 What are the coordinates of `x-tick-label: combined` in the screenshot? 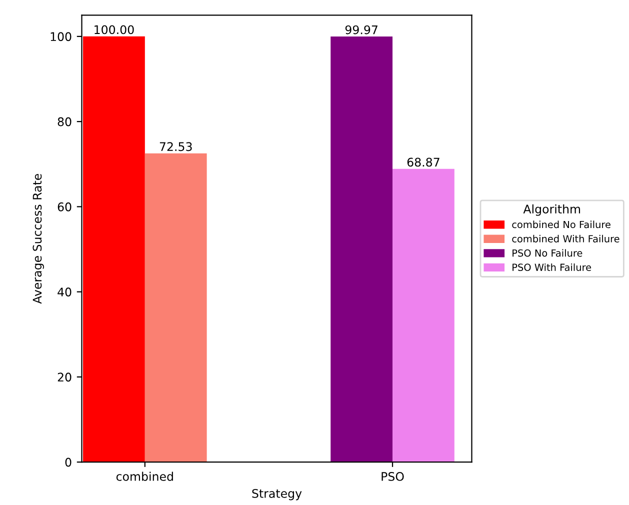 It's located at (144, 476).